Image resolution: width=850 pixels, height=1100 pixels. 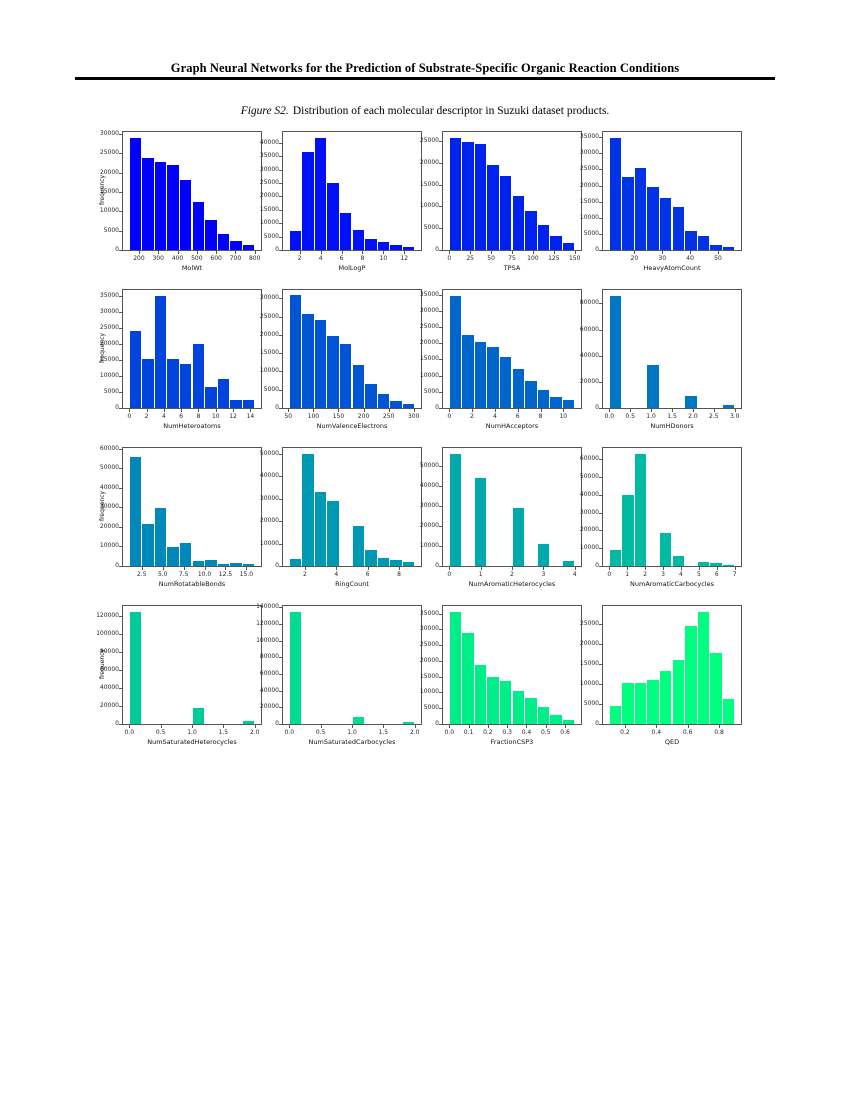 What do you see at coordinates (425, 78) in the screenshot?
I see `header-rule` at bounding box center [425, 78].